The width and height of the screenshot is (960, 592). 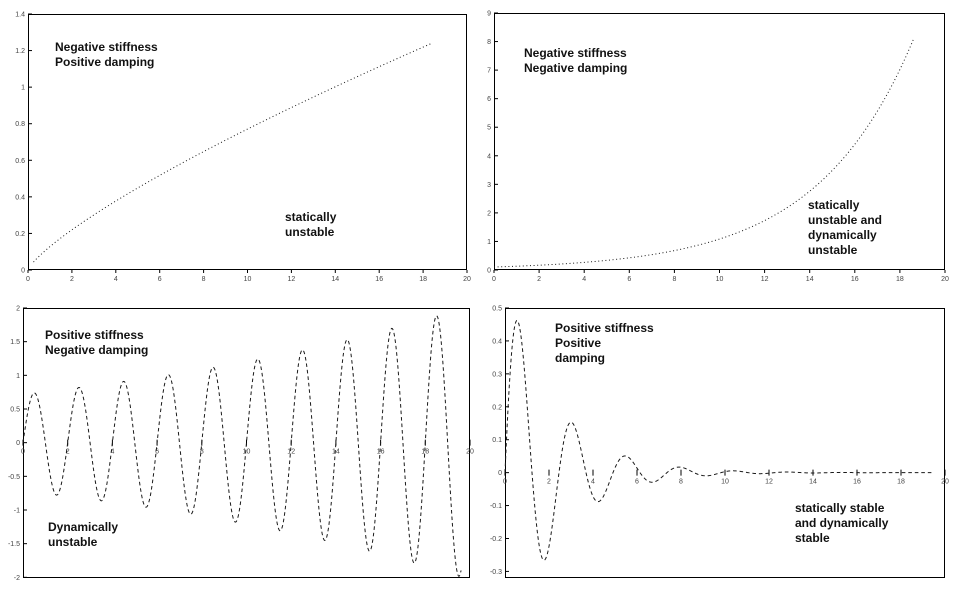 What do you see at coordinates (14, 544) in the screenshot?
I see `svg-text: -1.5` at bounding box center [14, 544].